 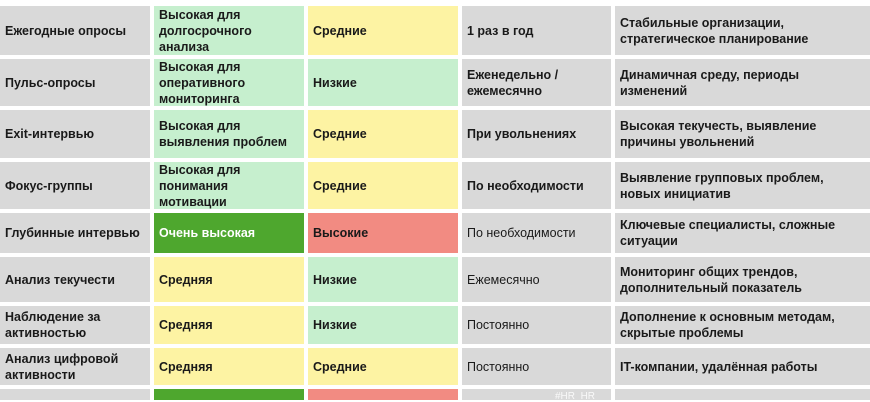 I want to click on use-case-cell, so click(x=742, y=394).